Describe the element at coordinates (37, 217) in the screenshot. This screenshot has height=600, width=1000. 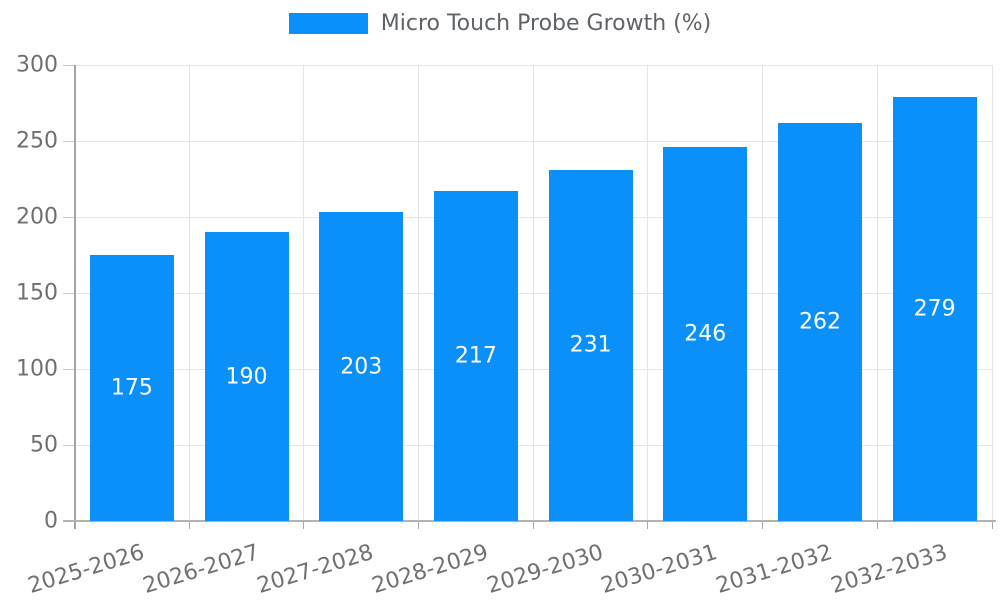
I see `y-axis-tick-label: 200` at that location.